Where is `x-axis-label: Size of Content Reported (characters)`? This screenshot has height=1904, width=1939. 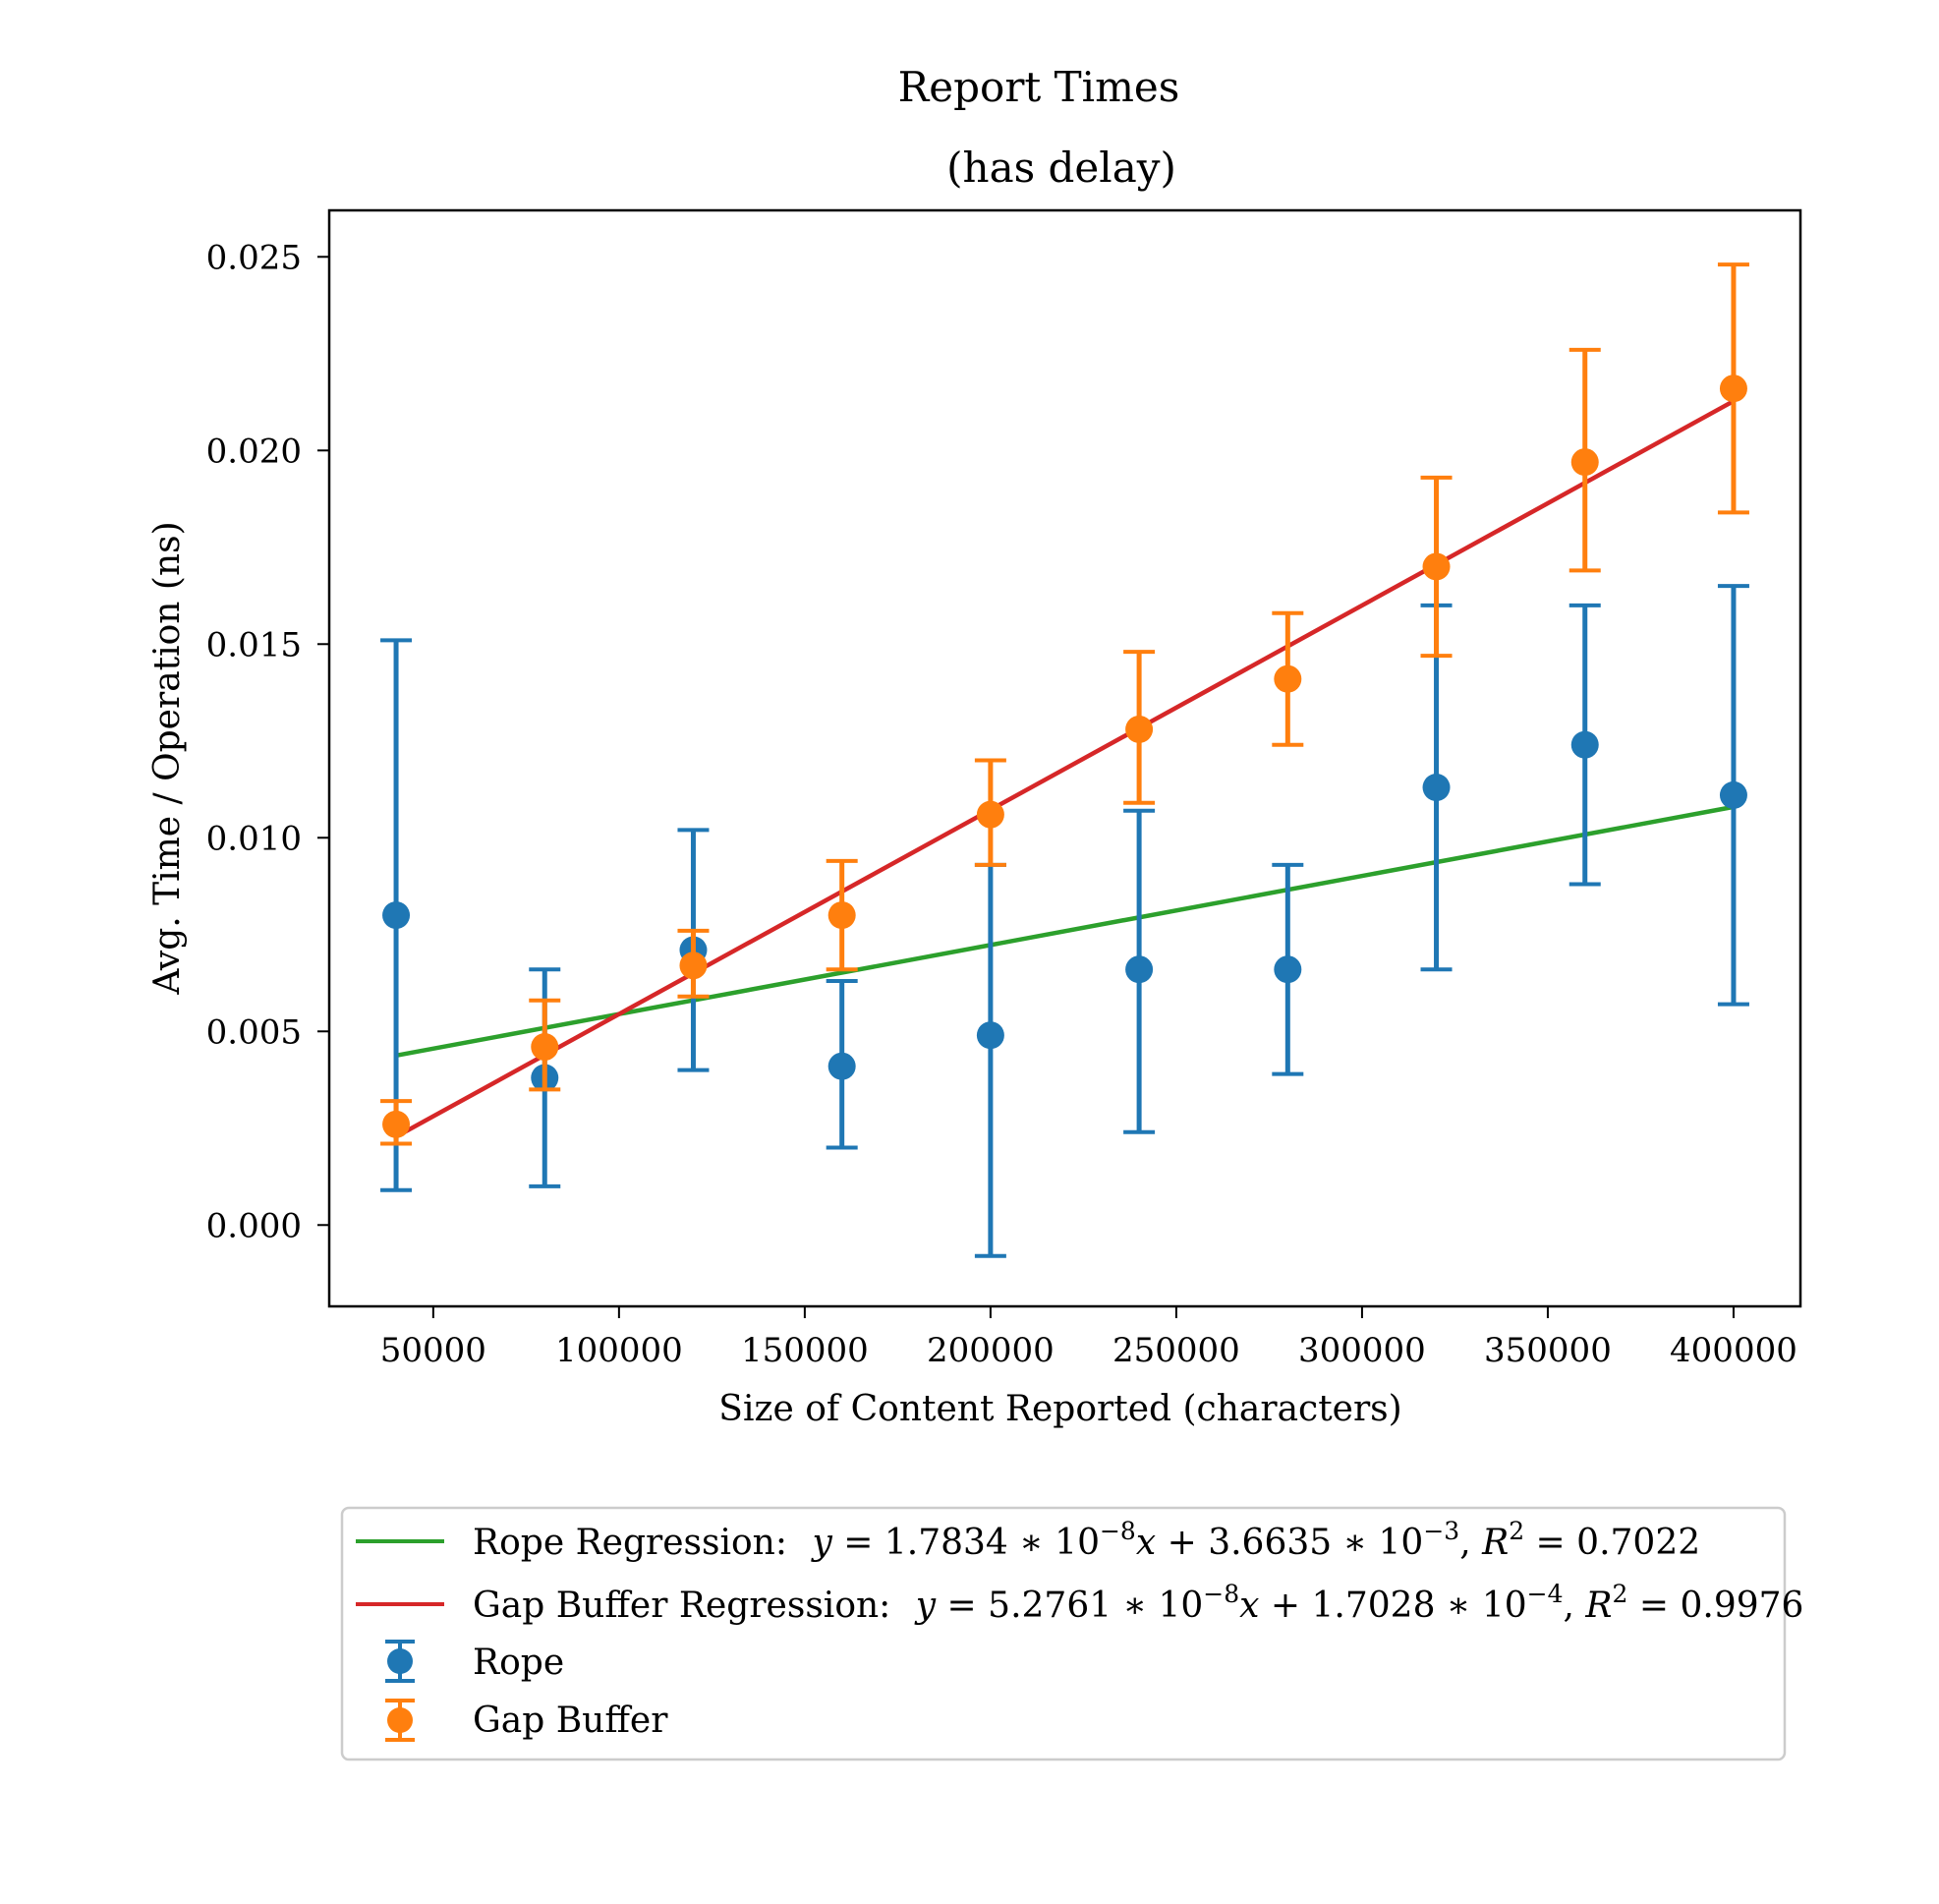 x-axis-label: Size of Content Reported (characters) is located at coordinates (1059, 1409).